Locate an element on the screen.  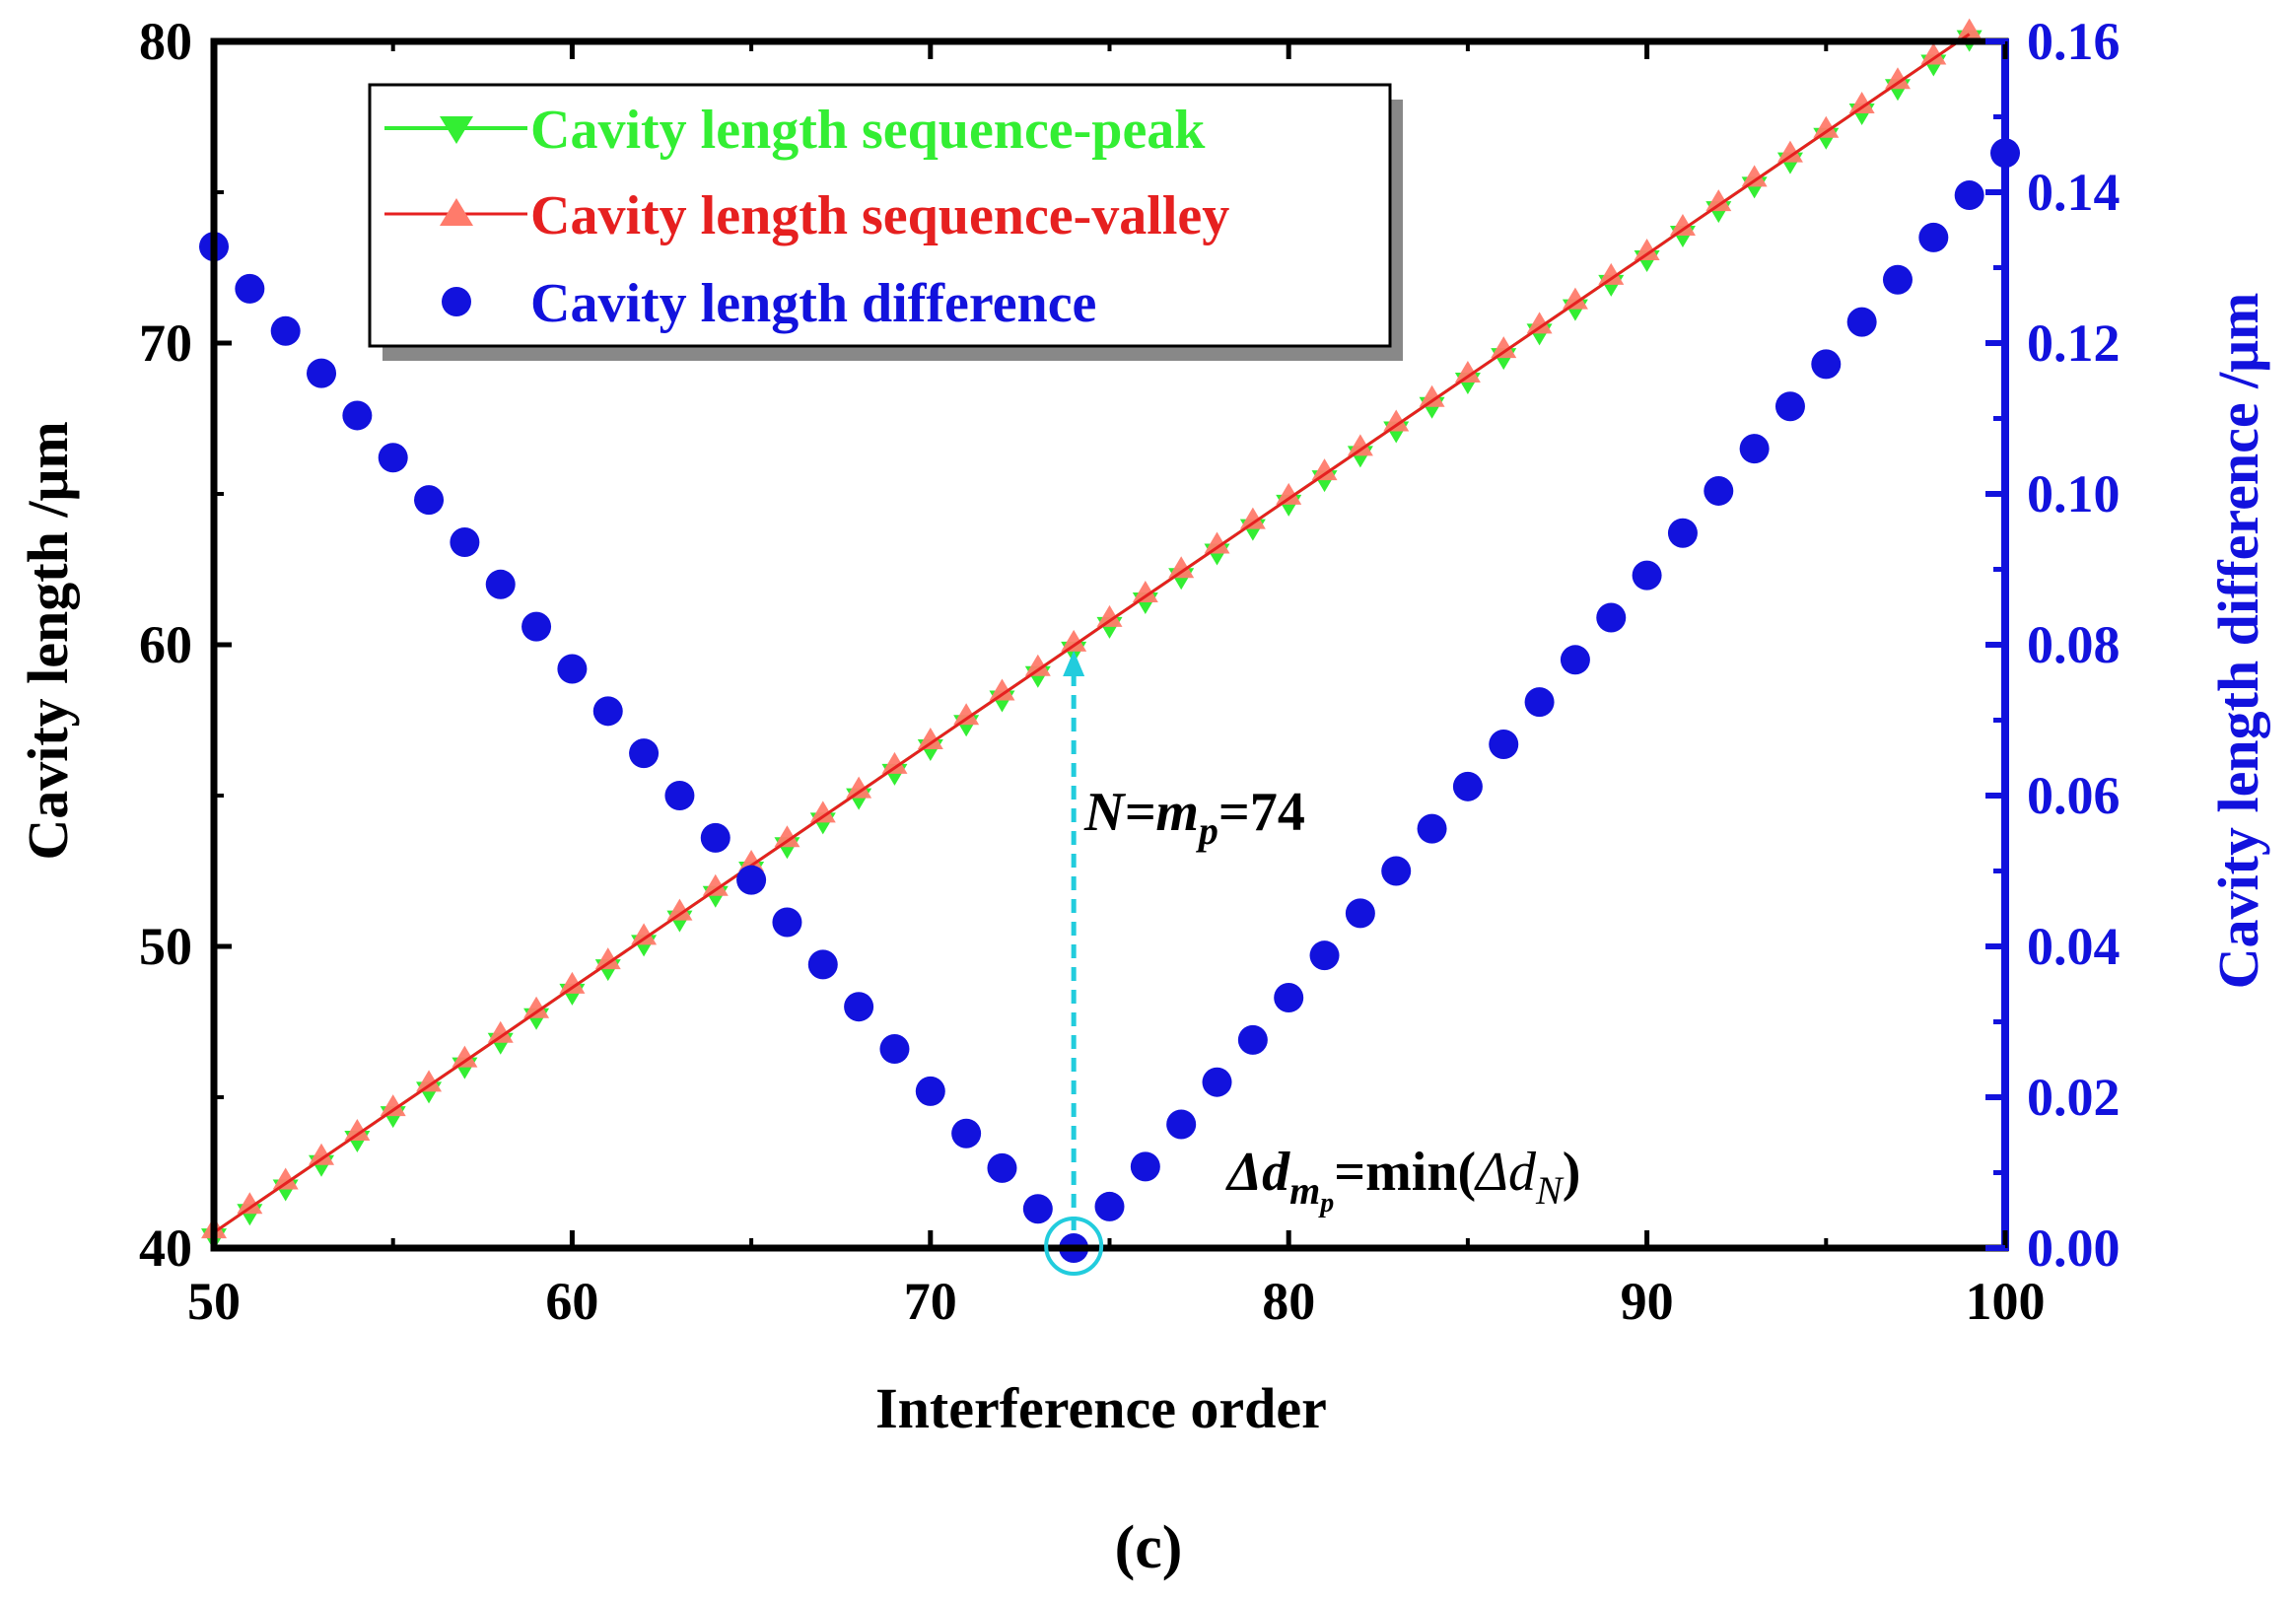
y-tick-label: 70 is located at coordinates (165, 343).